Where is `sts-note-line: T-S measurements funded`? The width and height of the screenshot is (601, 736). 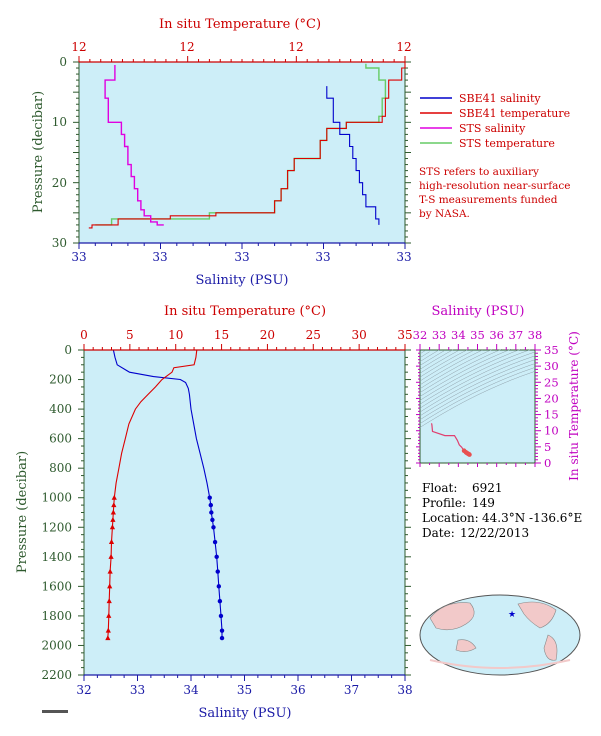
sts-note-line: T-S measurements funded is located at coordinates (488, 200).